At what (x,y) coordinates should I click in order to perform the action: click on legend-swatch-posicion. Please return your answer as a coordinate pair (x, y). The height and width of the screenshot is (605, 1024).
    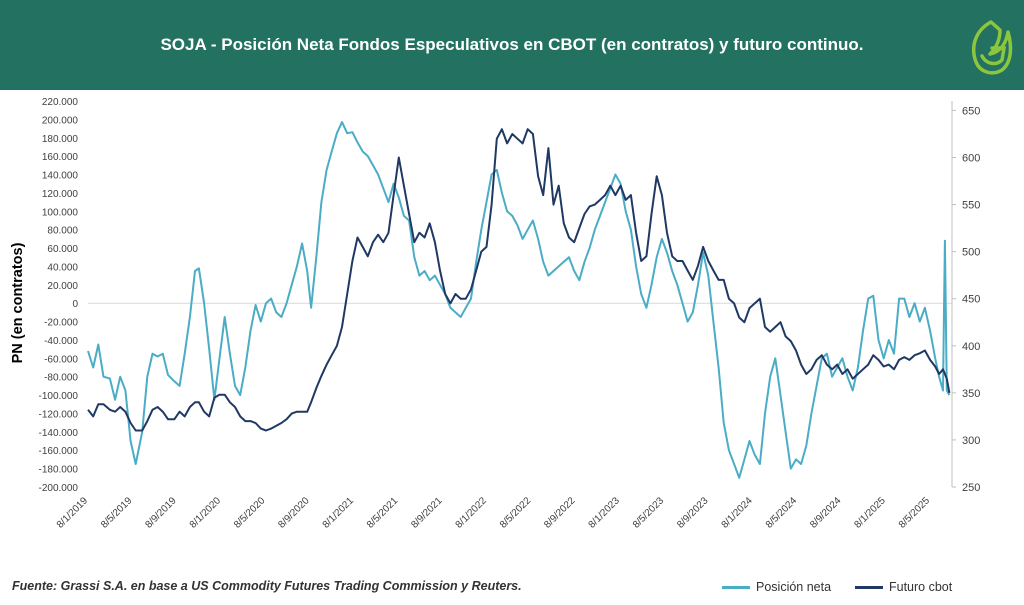
    Looking at the image, I should click on (736, 587).